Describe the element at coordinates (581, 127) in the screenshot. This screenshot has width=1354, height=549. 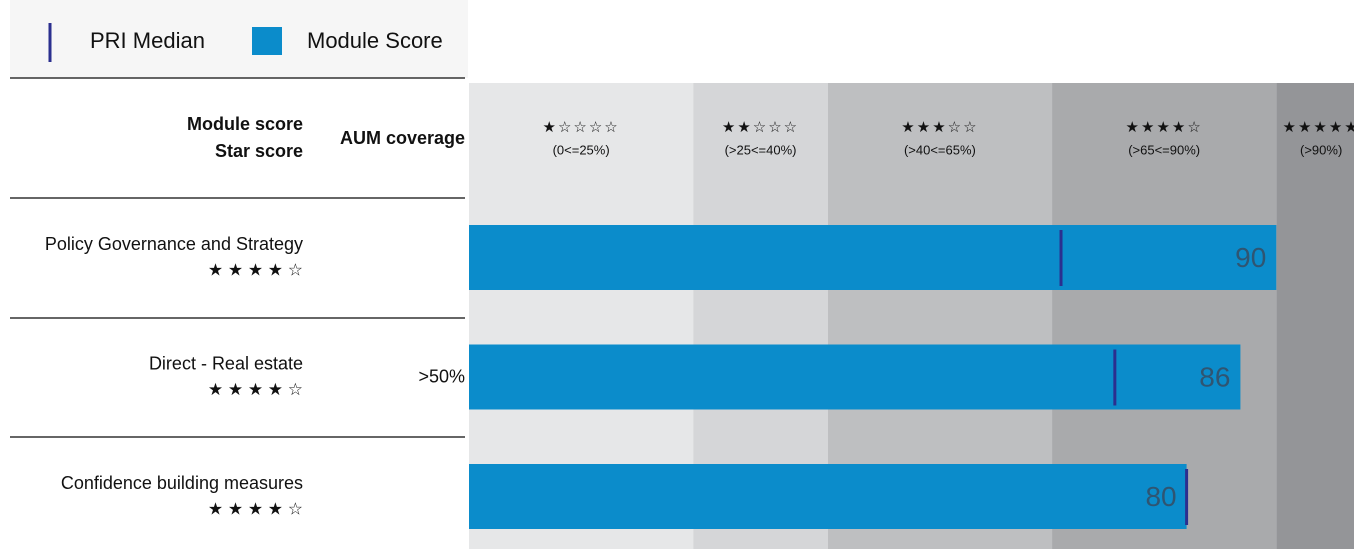
I see `band-stars: ★☆☆☆☆` at that location.